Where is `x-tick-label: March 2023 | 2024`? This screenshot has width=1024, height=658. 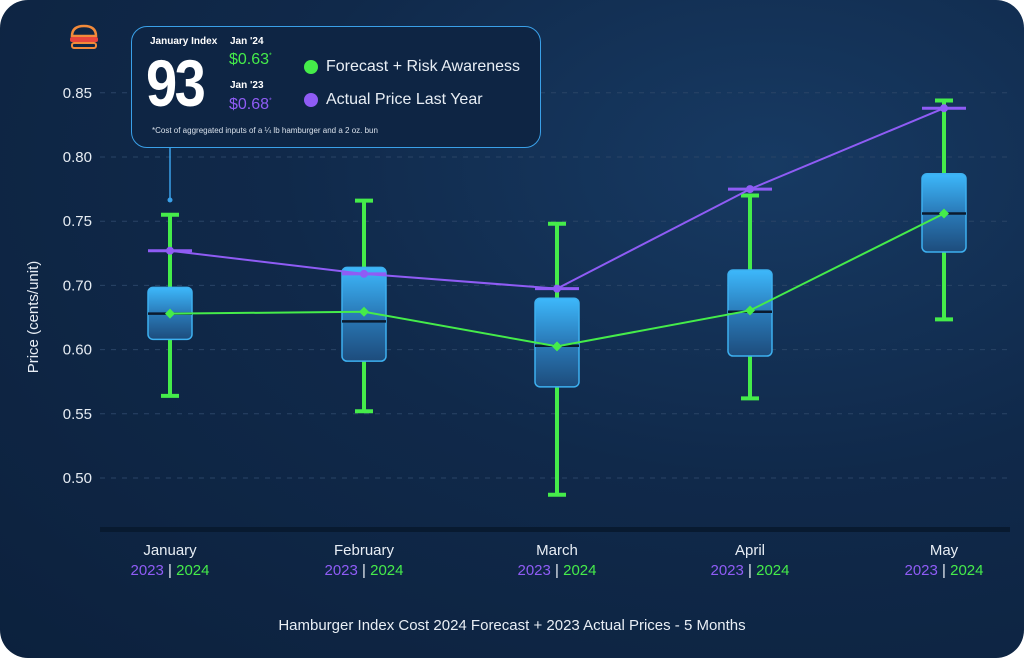
x-tick-label: March 2023 | 2024 is located at coordinates (557, 561).